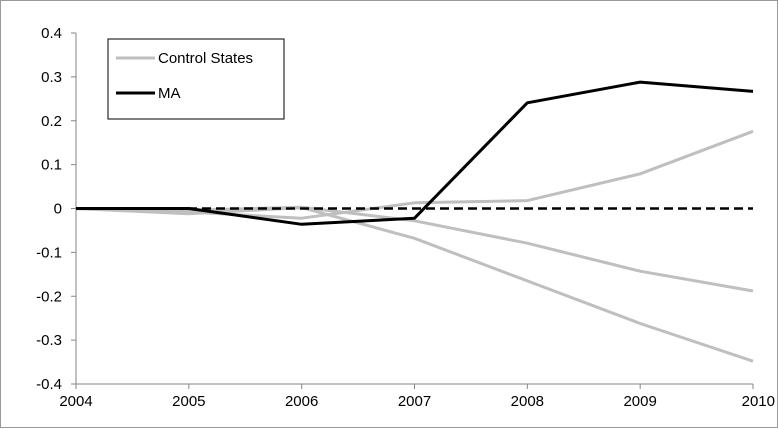 This screenshot has height=429, width=778. I want to click on y-tick-label: 0.2, so click(51, 121).